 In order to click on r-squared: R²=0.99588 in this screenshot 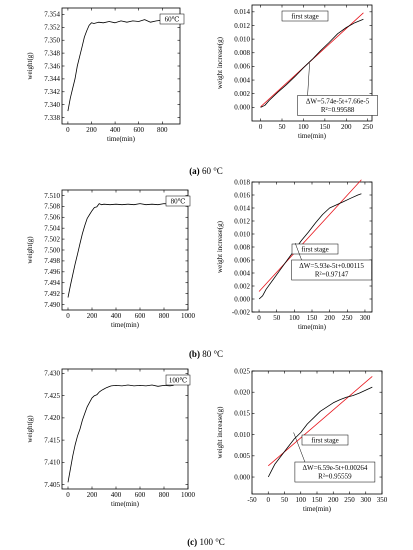, I will do `click(338, 110)`.